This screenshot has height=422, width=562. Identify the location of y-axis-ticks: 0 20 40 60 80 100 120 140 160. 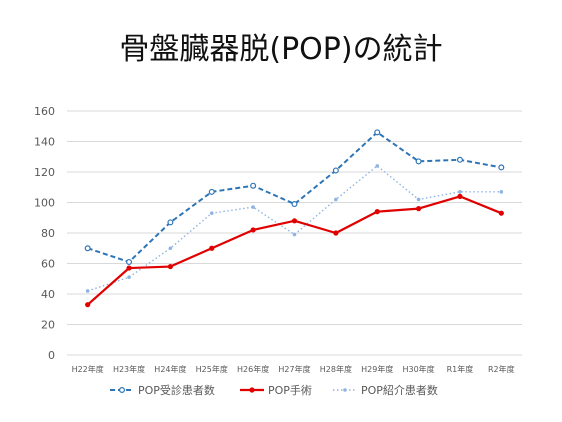
(44, 233).